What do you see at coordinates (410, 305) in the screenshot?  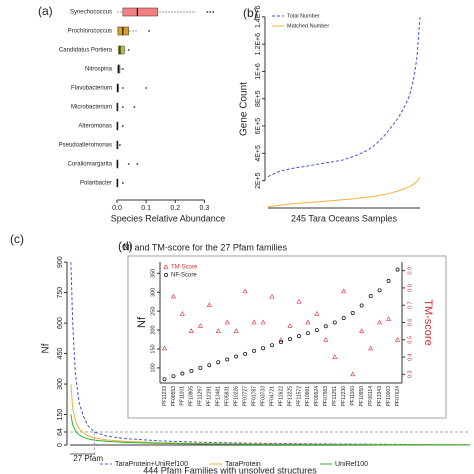 I see `y2-tick-label: 0.7` at bounding box center [410, 305].